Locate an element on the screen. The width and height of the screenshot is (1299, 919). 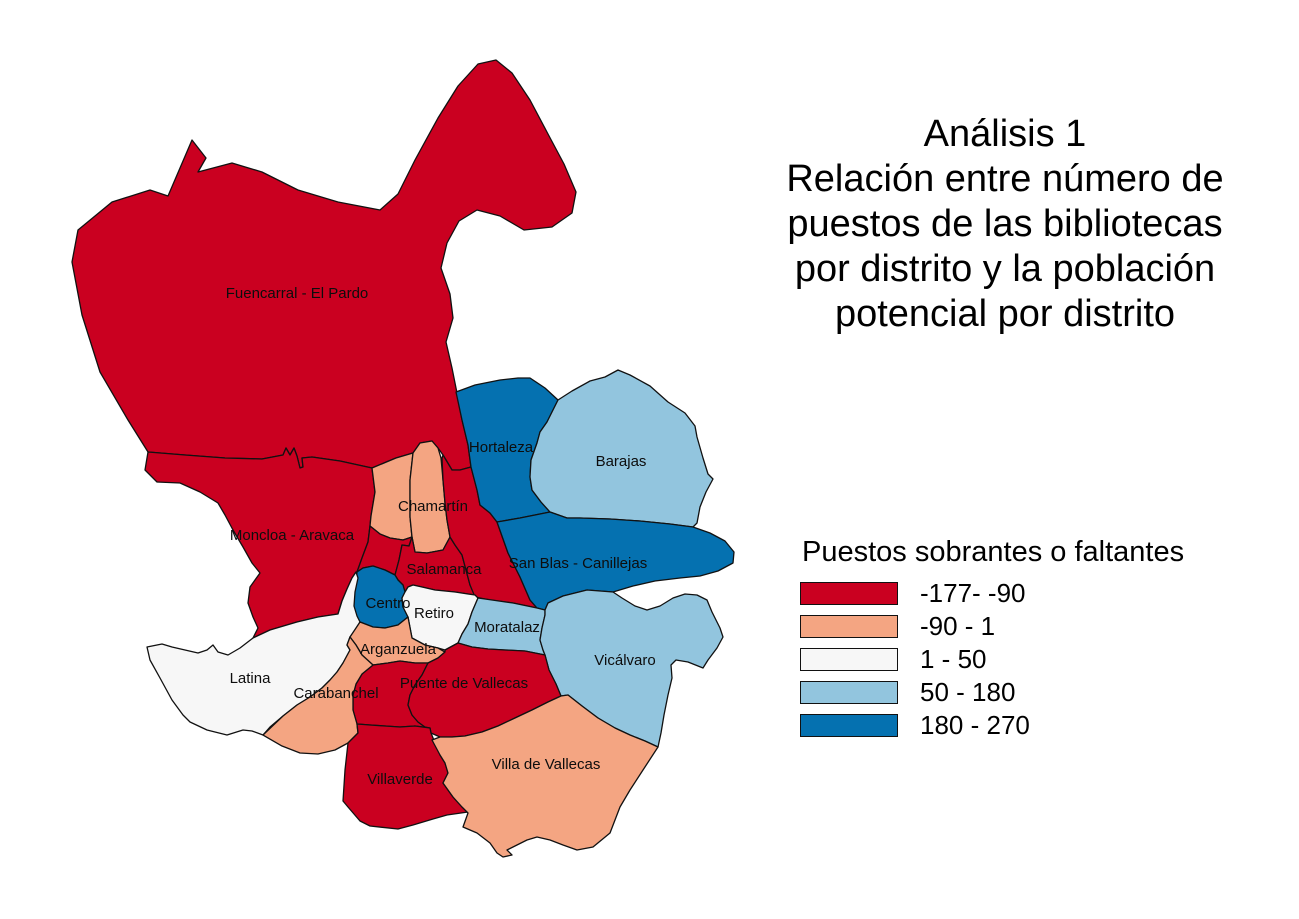
district-label-villaverde: Villaverde is located at coordinates (400, 779).